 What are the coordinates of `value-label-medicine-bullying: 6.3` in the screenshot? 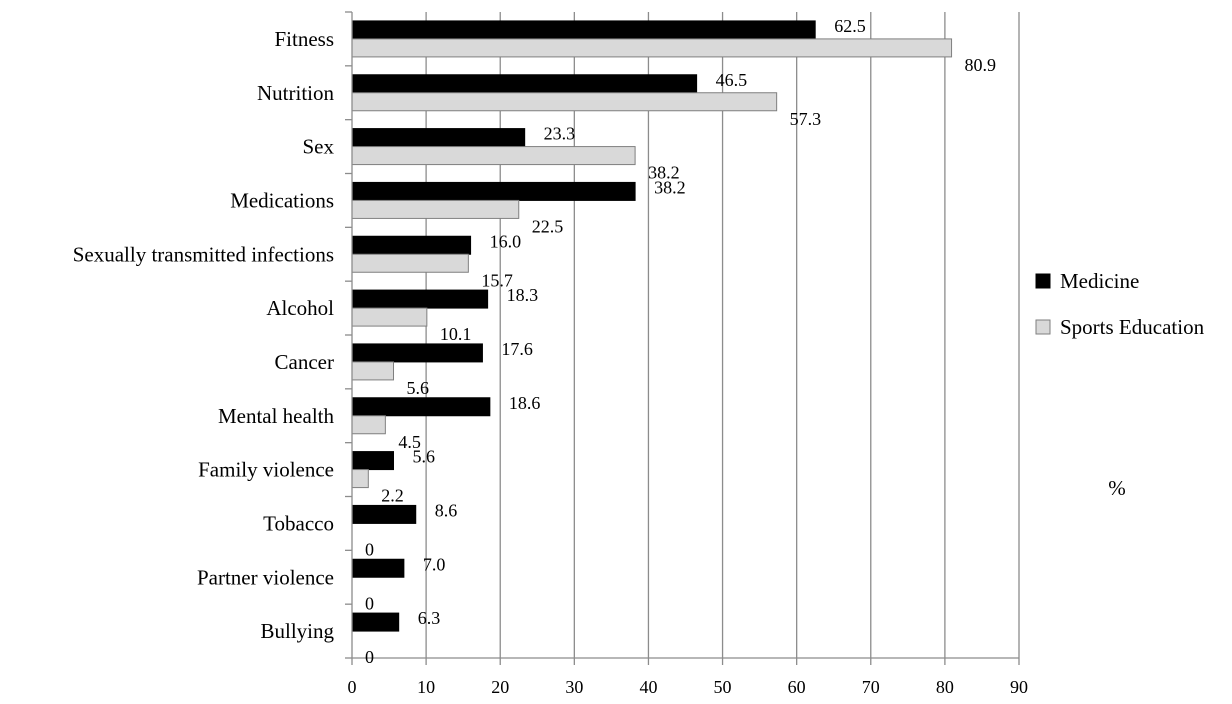 It's located at (429, 618).